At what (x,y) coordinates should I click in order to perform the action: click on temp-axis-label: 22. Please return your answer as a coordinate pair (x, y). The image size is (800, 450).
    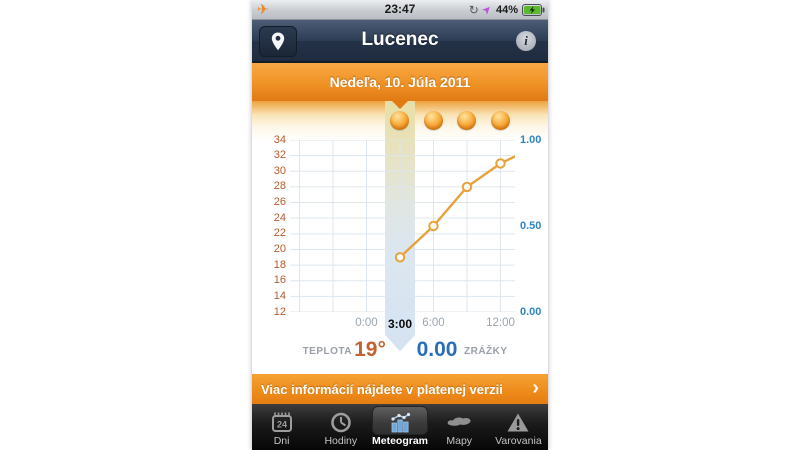
    Looking at the image, I should click on (279, 233).